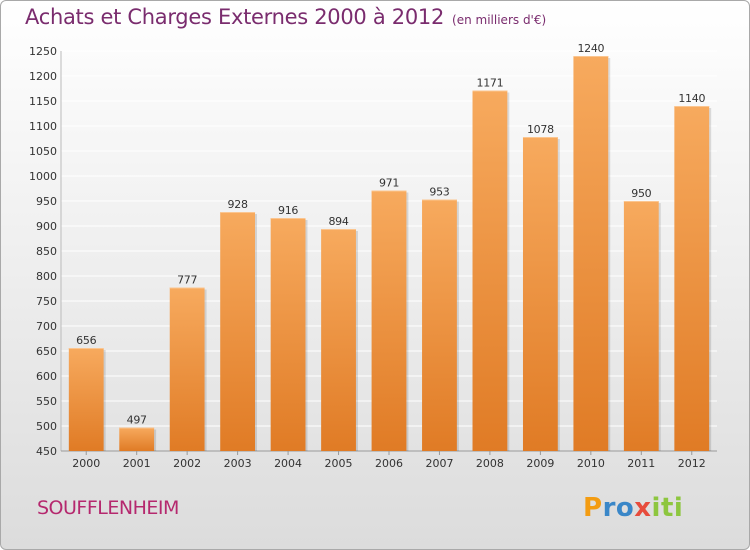  Describe the element at coordinates (593, 508) in the screenshot. I see `logo-letter: P` at that location.